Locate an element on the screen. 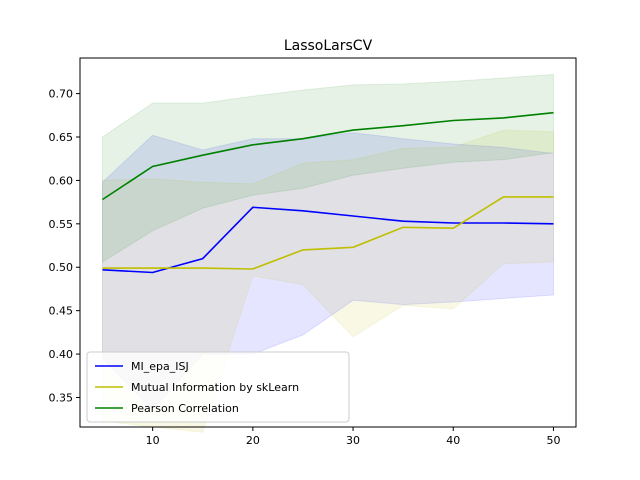 The image size is (640, 480). x-axis: 10 20 30 40 50 is located at coordinates (353, 437).